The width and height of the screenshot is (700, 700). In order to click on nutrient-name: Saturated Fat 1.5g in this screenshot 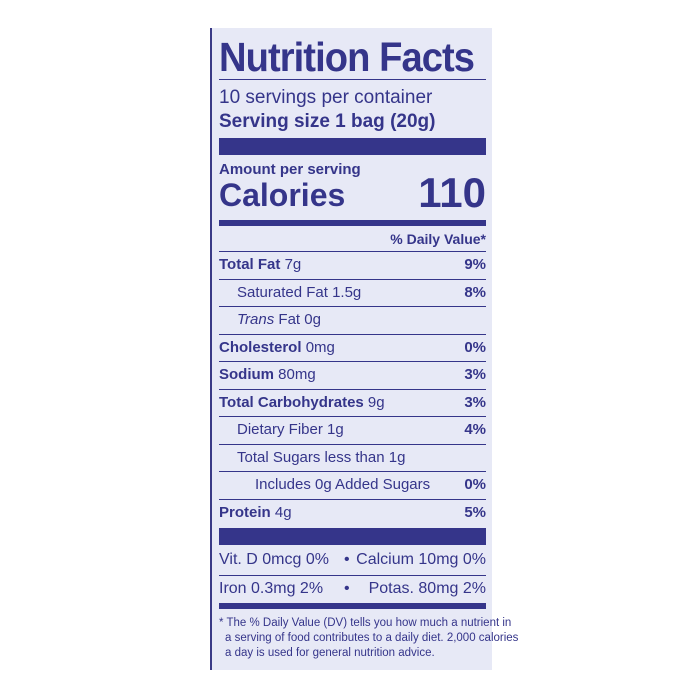, I will do `click(299, 292)`.